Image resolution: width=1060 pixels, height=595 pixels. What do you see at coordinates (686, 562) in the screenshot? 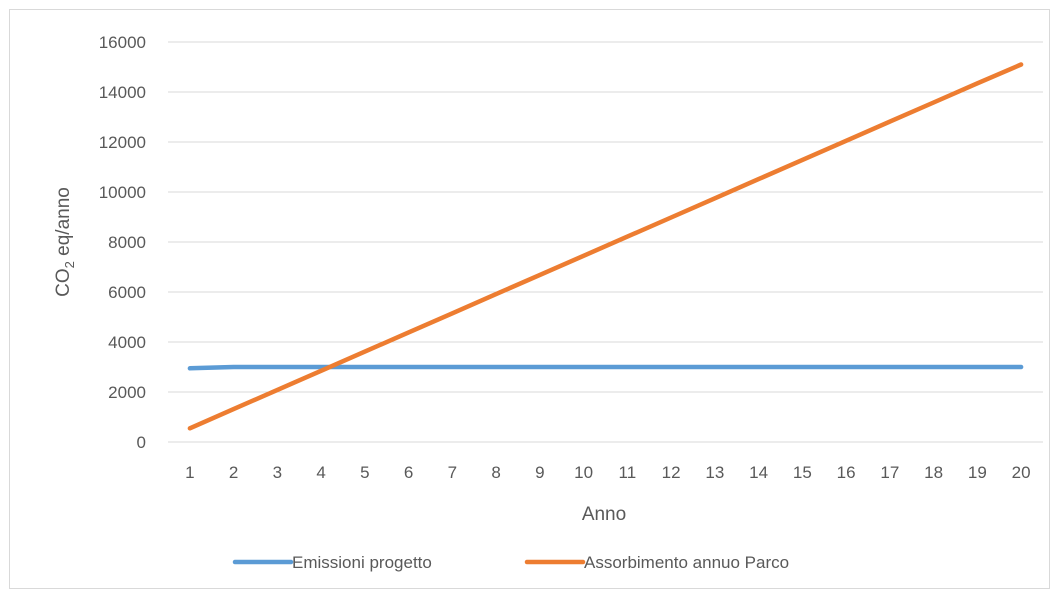
I see `legend-label: Assorbimento annuo Parco` at bounding box center [686, 562].